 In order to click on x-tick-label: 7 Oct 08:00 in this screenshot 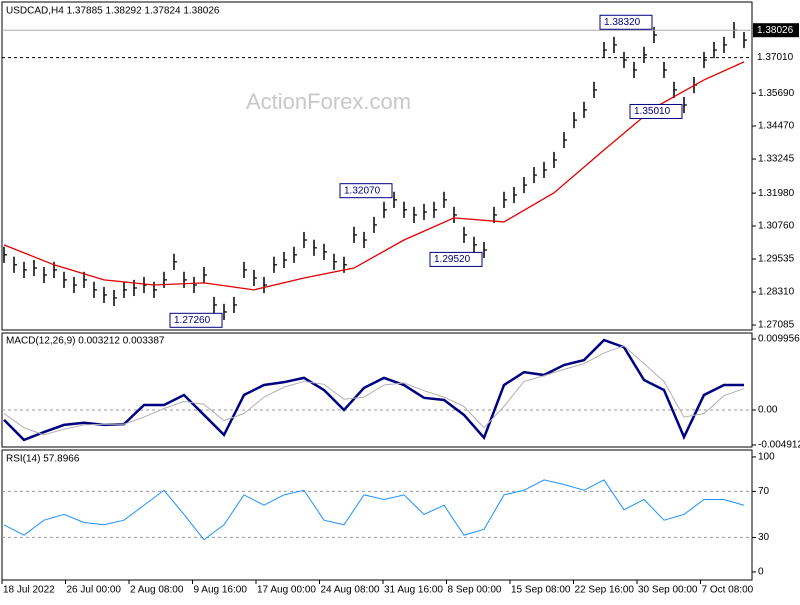, I will do `click(728, 590)`.